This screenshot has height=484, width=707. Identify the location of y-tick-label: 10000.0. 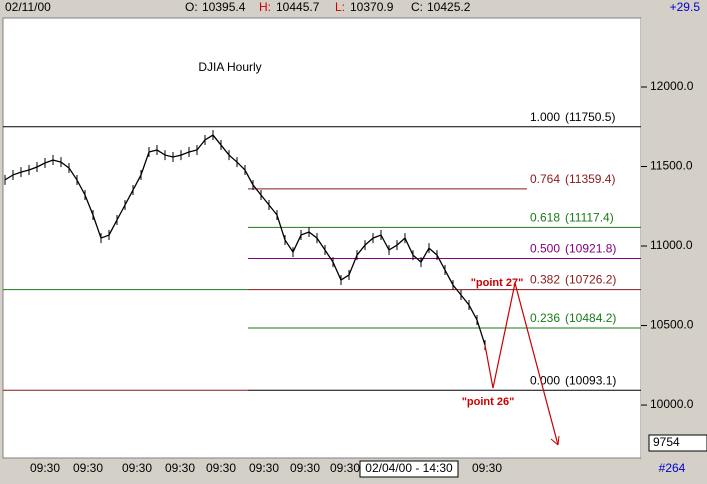
(672, 404).